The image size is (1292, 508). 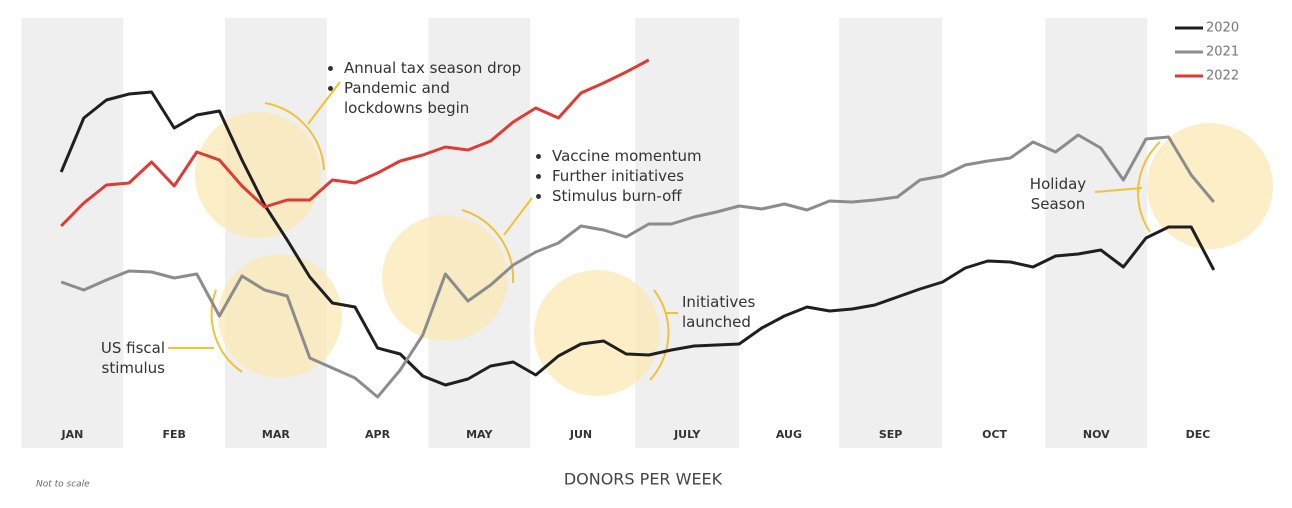 I want to click on x-tick-label: NOV, so click(x=1096, y=434).